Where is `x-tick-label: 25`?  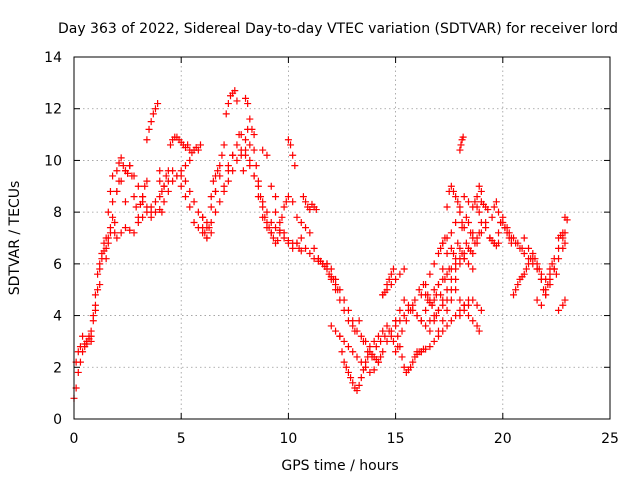
x-tick-label: 25 is located at coordinates (610, 439).